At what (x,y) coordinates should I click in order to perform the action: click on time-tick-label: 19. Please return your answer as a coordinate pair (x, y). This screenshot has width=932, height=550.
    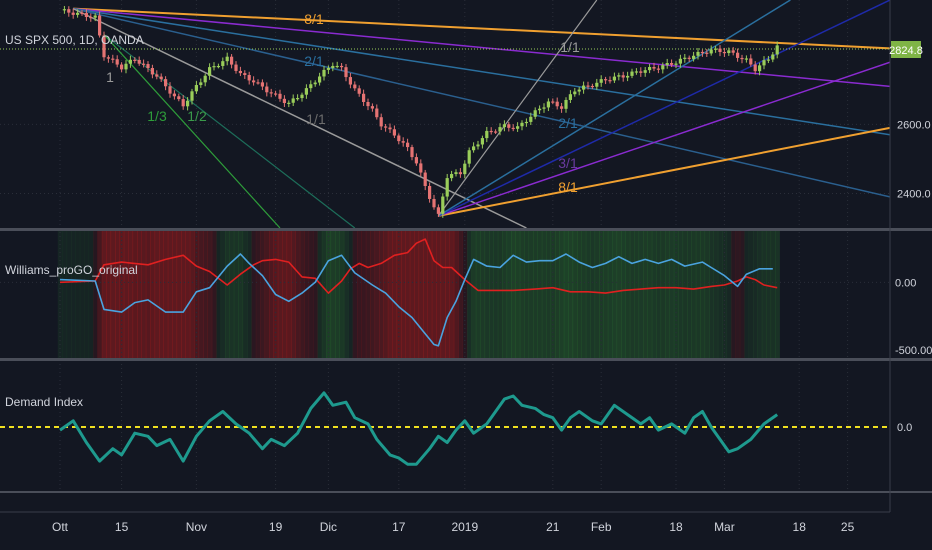
    Looking at the image, I should click on (276, 527).